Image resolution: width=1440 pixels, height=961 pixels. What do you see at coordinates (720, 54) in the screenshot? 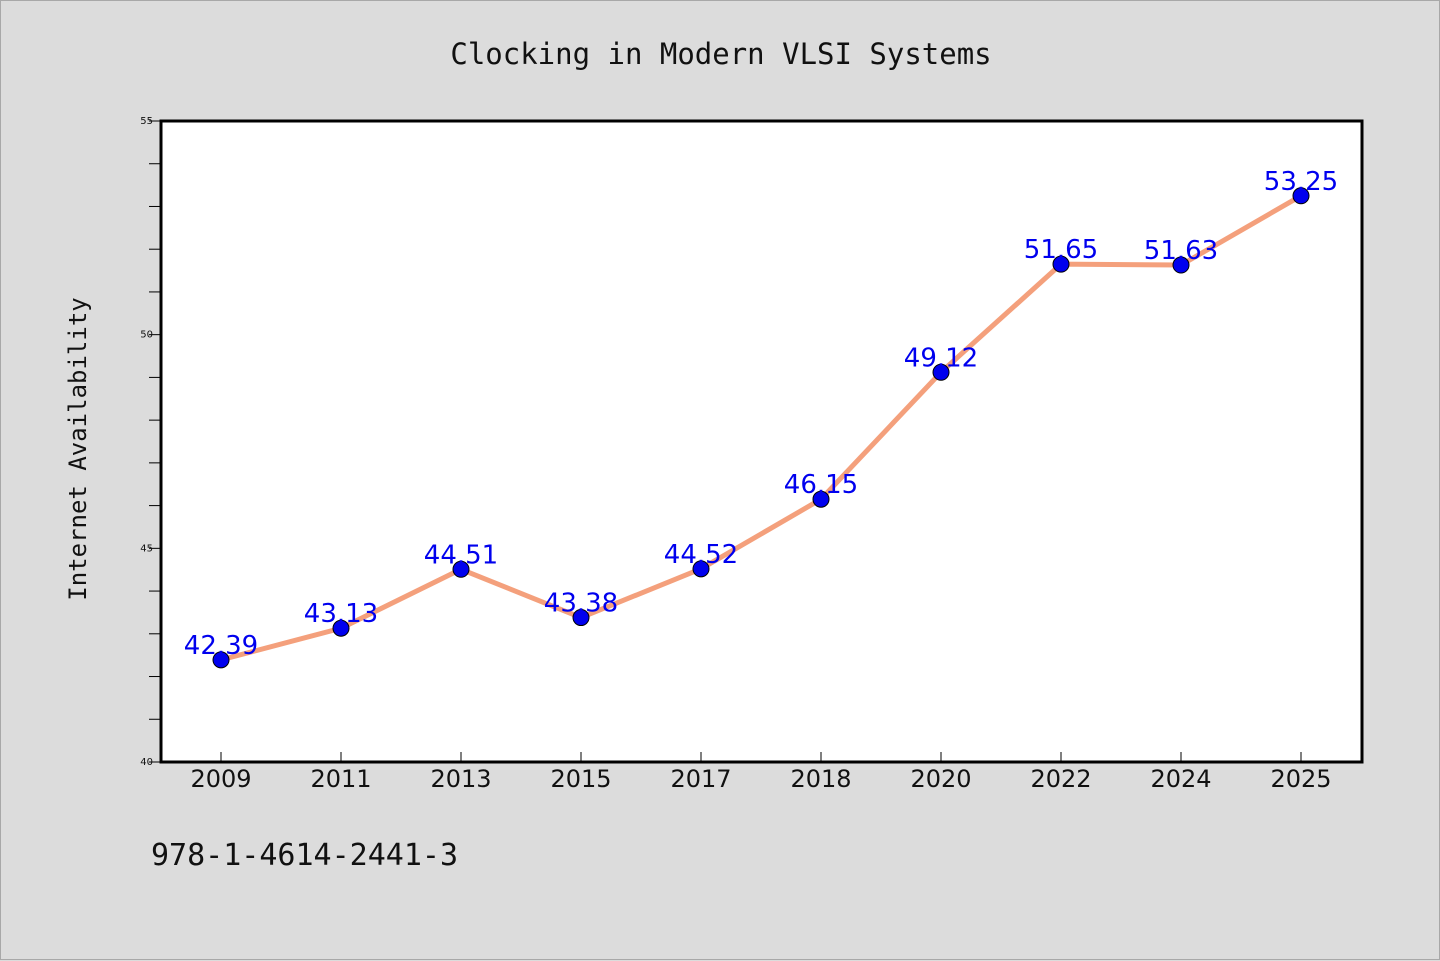
I see `chart-title: Clocking in Modern VLSI Systems` at bounding box center [720, 54].